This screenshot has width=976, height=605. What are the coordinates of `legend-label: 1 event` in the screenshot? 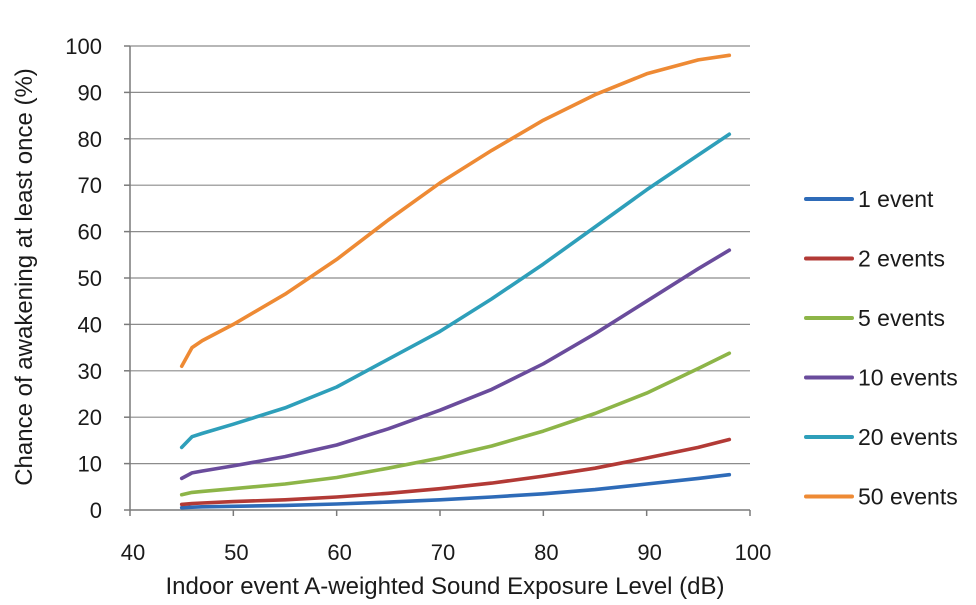 It's located at (896, 199).